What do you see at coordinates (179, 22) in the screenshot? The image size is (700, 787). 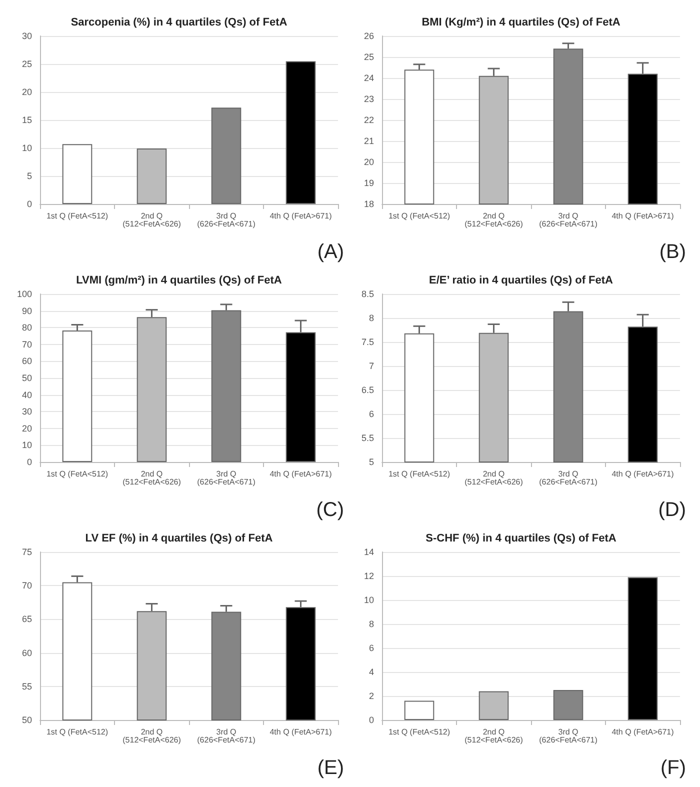 I see `chart-title: Sarcopenia (%) in 4 quartiles (Qs) of FetA` at bounding box center [179, 22].